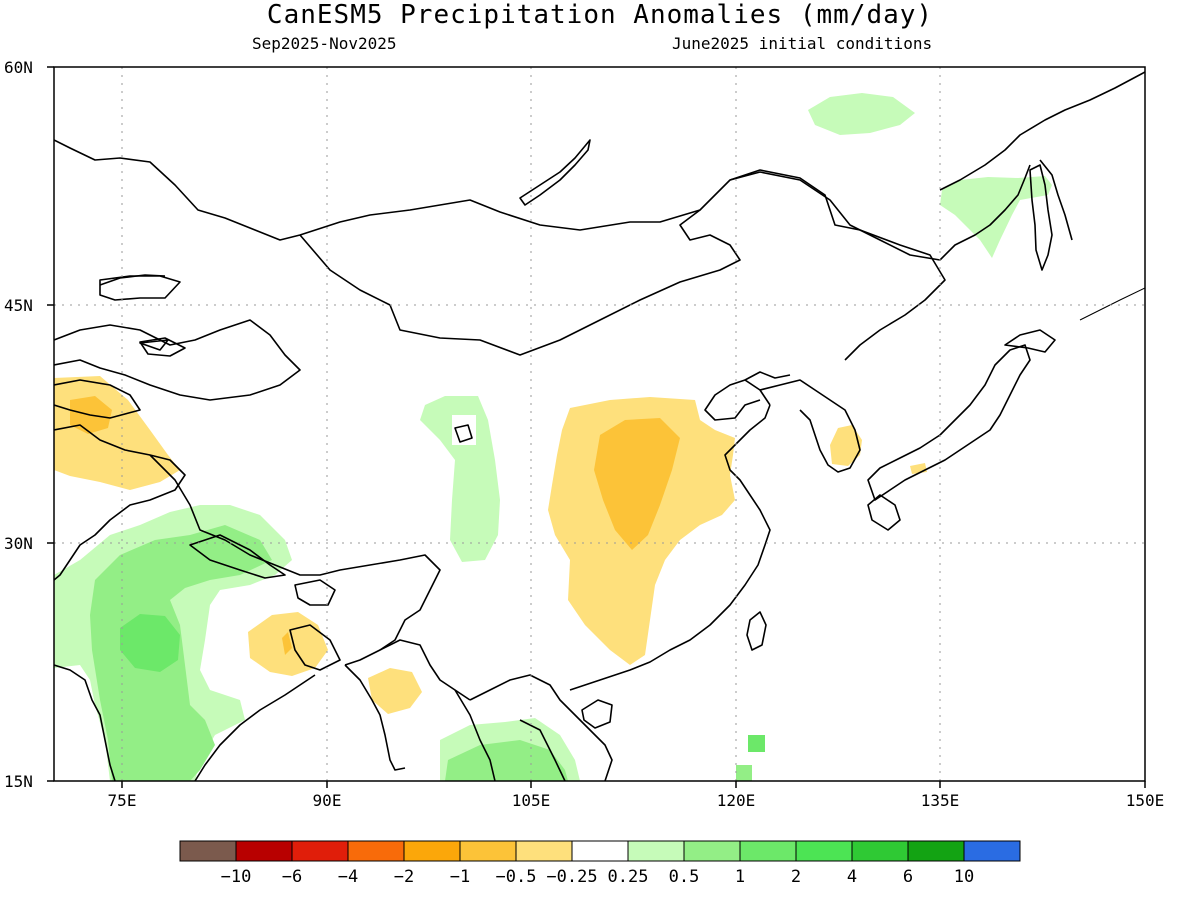 The image size is (1200, 900). I want to click on lon-label-120e: 120E, so click(736, 800).